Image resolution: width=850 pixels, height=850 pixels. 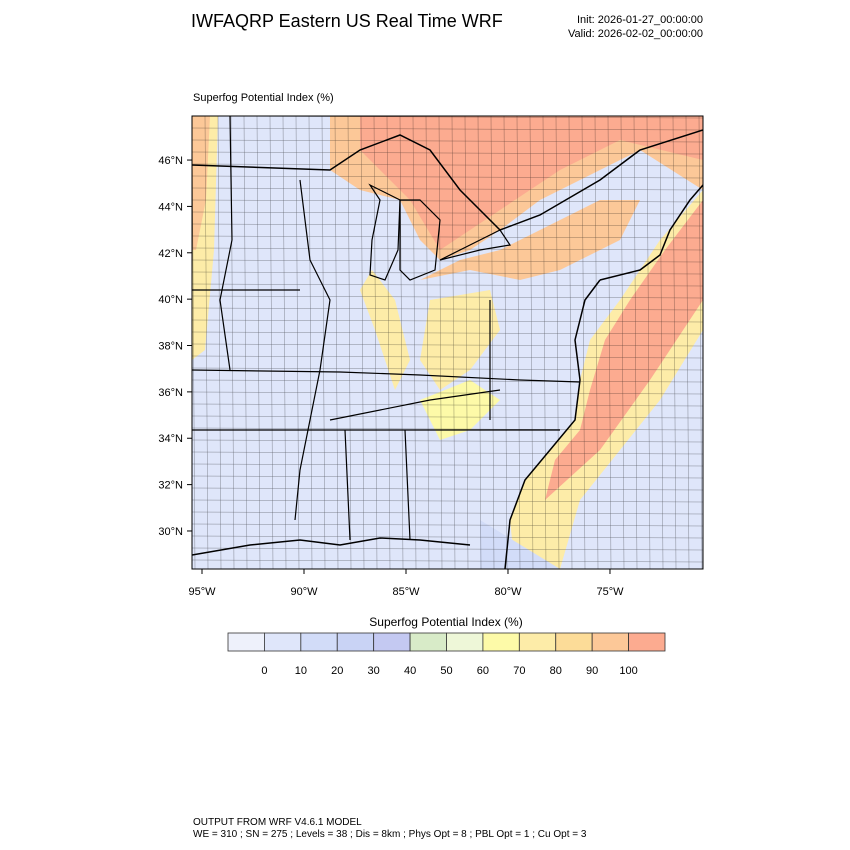 What do you see at coordinates (170, 207) in the screenshot?
I see `lat-tick-label: 44°N` at bounding box center [170, 207].